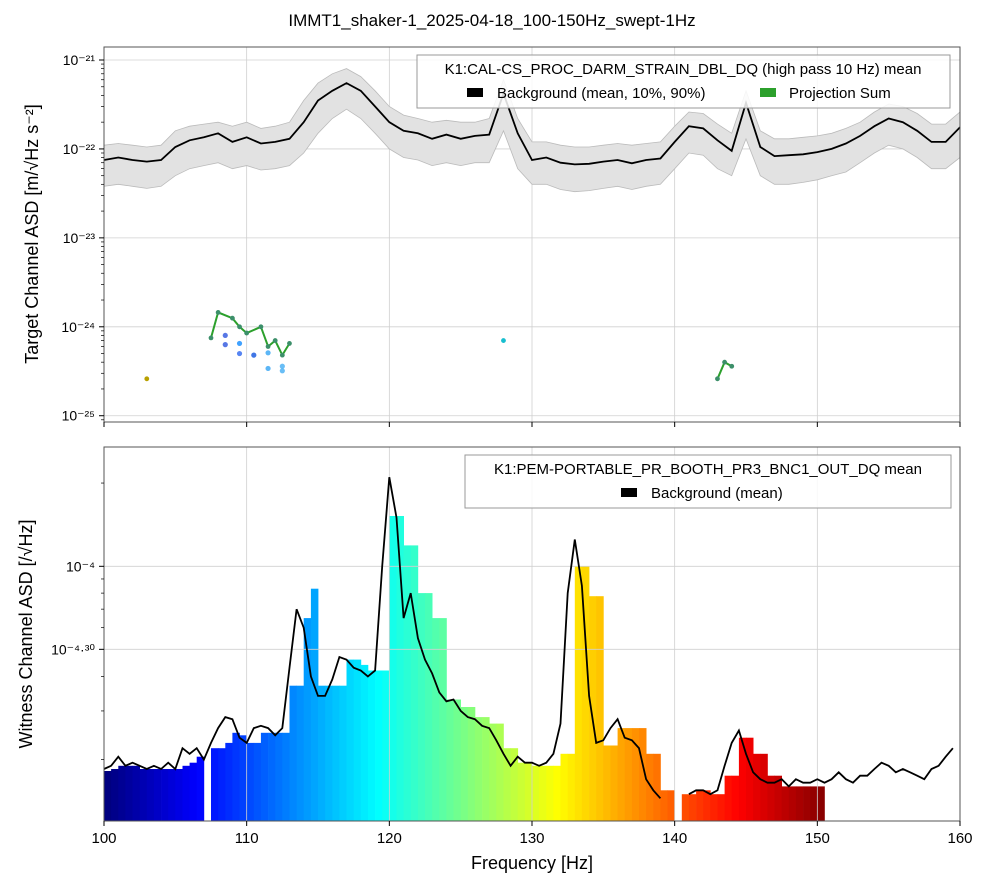 The image size is (983, 884). Describe the element at coordinates (532, 124) in the screenshot. I see `background-mean-line` at that location.